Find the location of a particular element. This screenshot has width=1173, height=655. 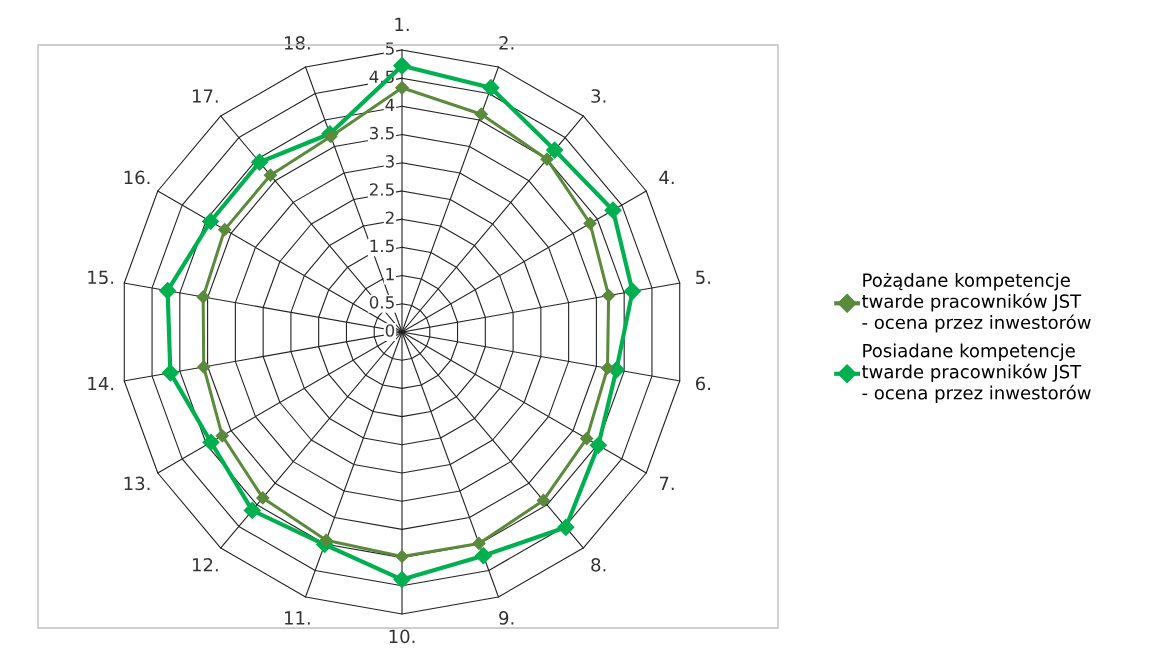

spoke-label: 10. is located at coordinates (402, 636).